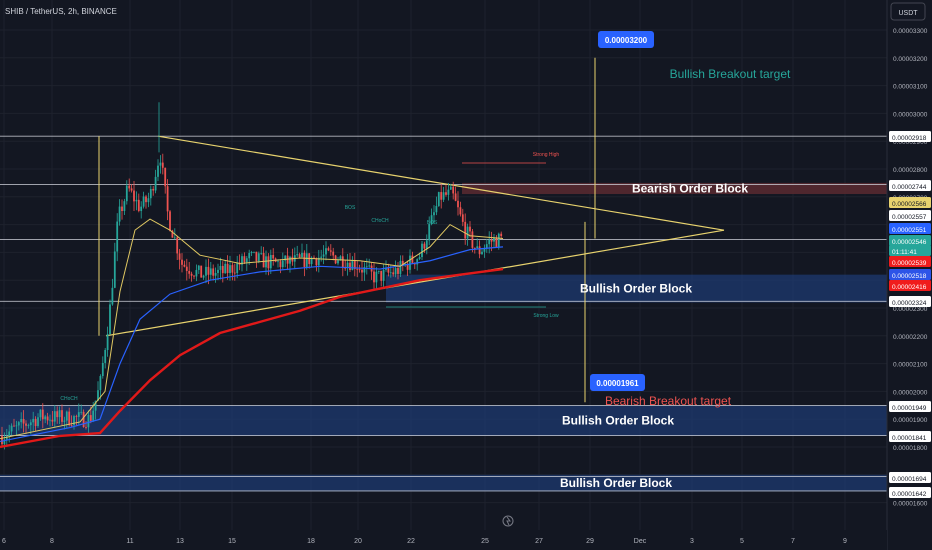 This screenshot has height=550, width=932. I want to click on replay-icon, so click(508, 521).